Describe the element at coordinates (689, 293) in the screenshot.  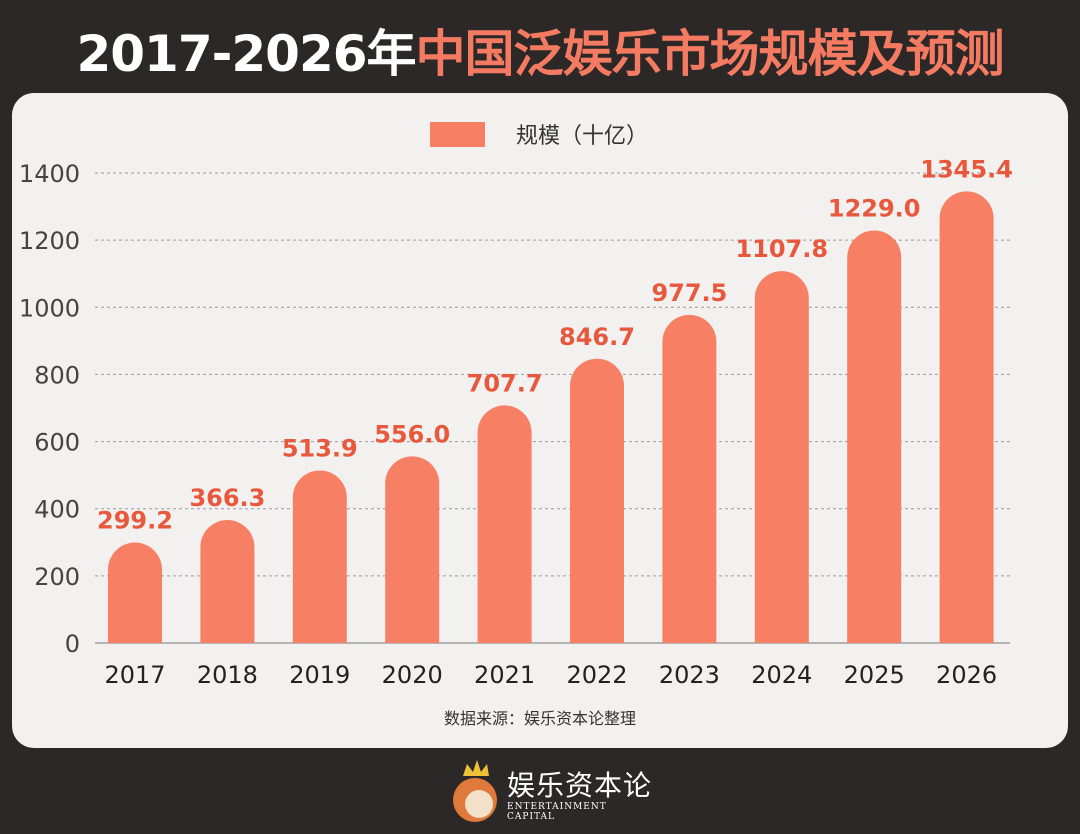
I see `data-label: 977.5` at that location.